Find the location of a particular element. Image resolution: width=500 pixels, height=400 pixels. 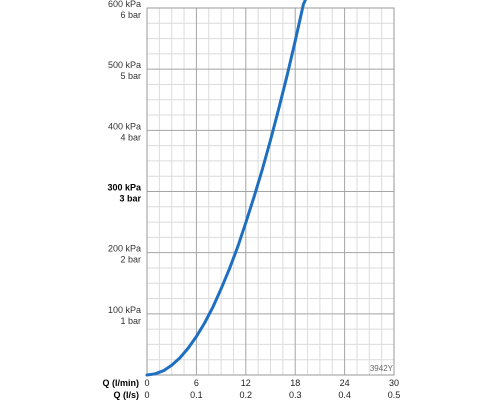

x-tick-label-lmin: 24 is located at coordinates (345, 383).